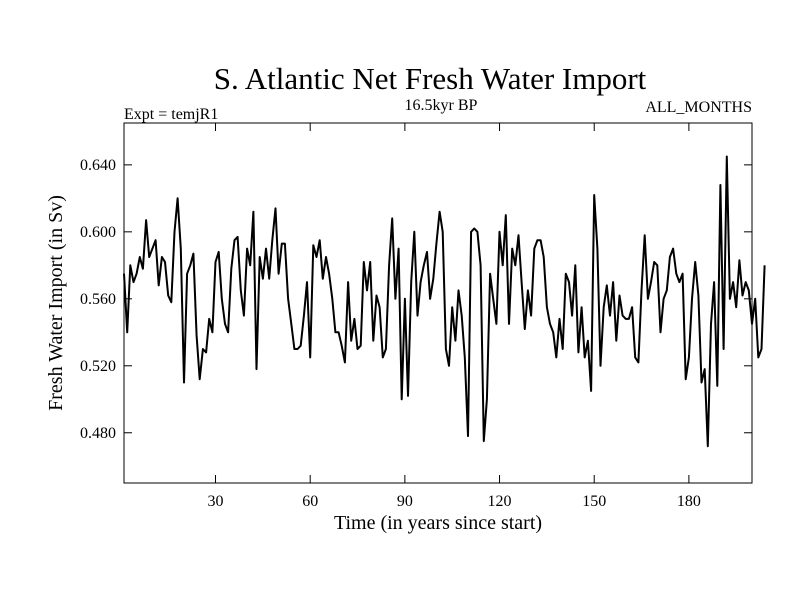 This screenshot has height=600, width=800. What do you see at coordinates (438, 523) in the screenshot?
I see `x-axis-label: Time (in years since start)` at bounding box center [438, 523].